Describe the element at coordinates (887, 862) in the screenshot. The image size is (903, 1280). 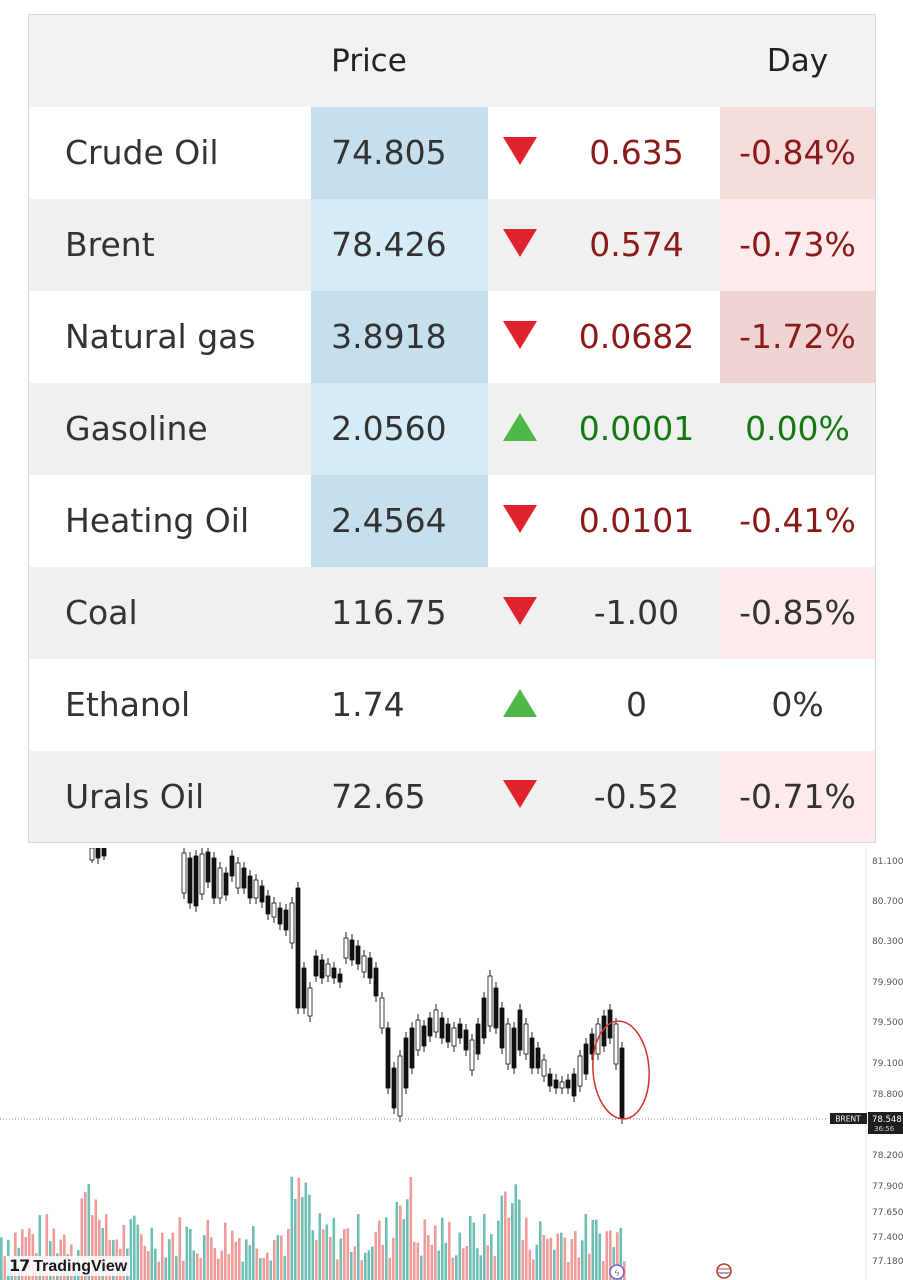
I see `axis-tick-label: 81.100` at that location.